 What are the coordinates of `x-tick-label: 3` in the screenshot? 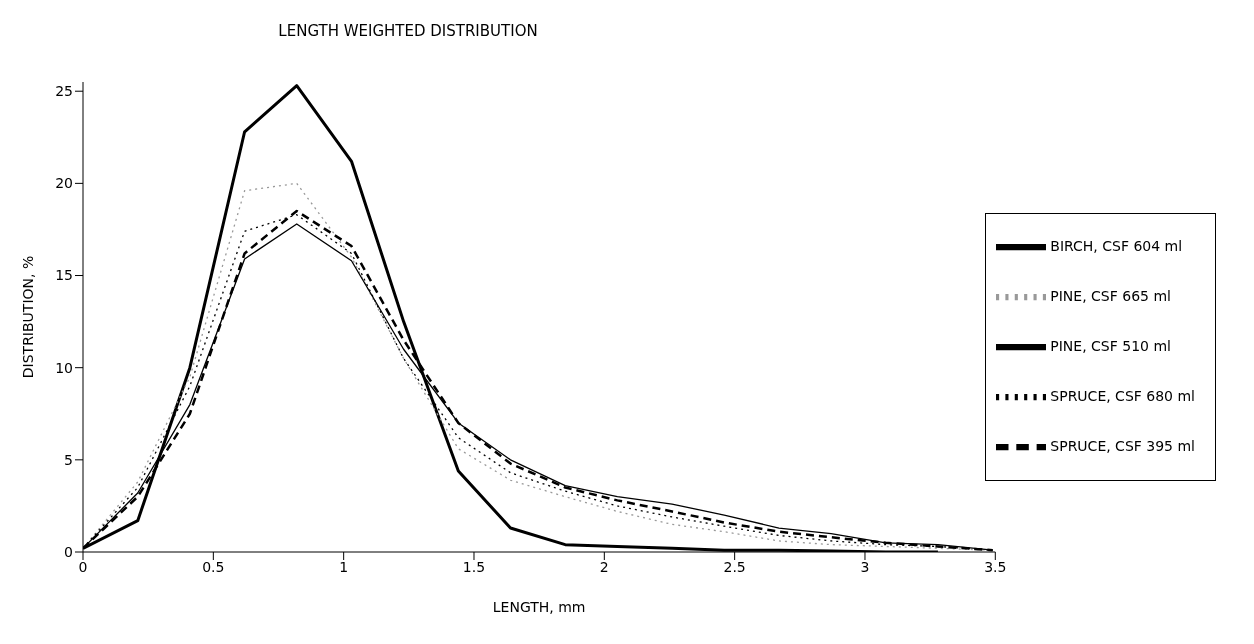 It's located at (865, 566).